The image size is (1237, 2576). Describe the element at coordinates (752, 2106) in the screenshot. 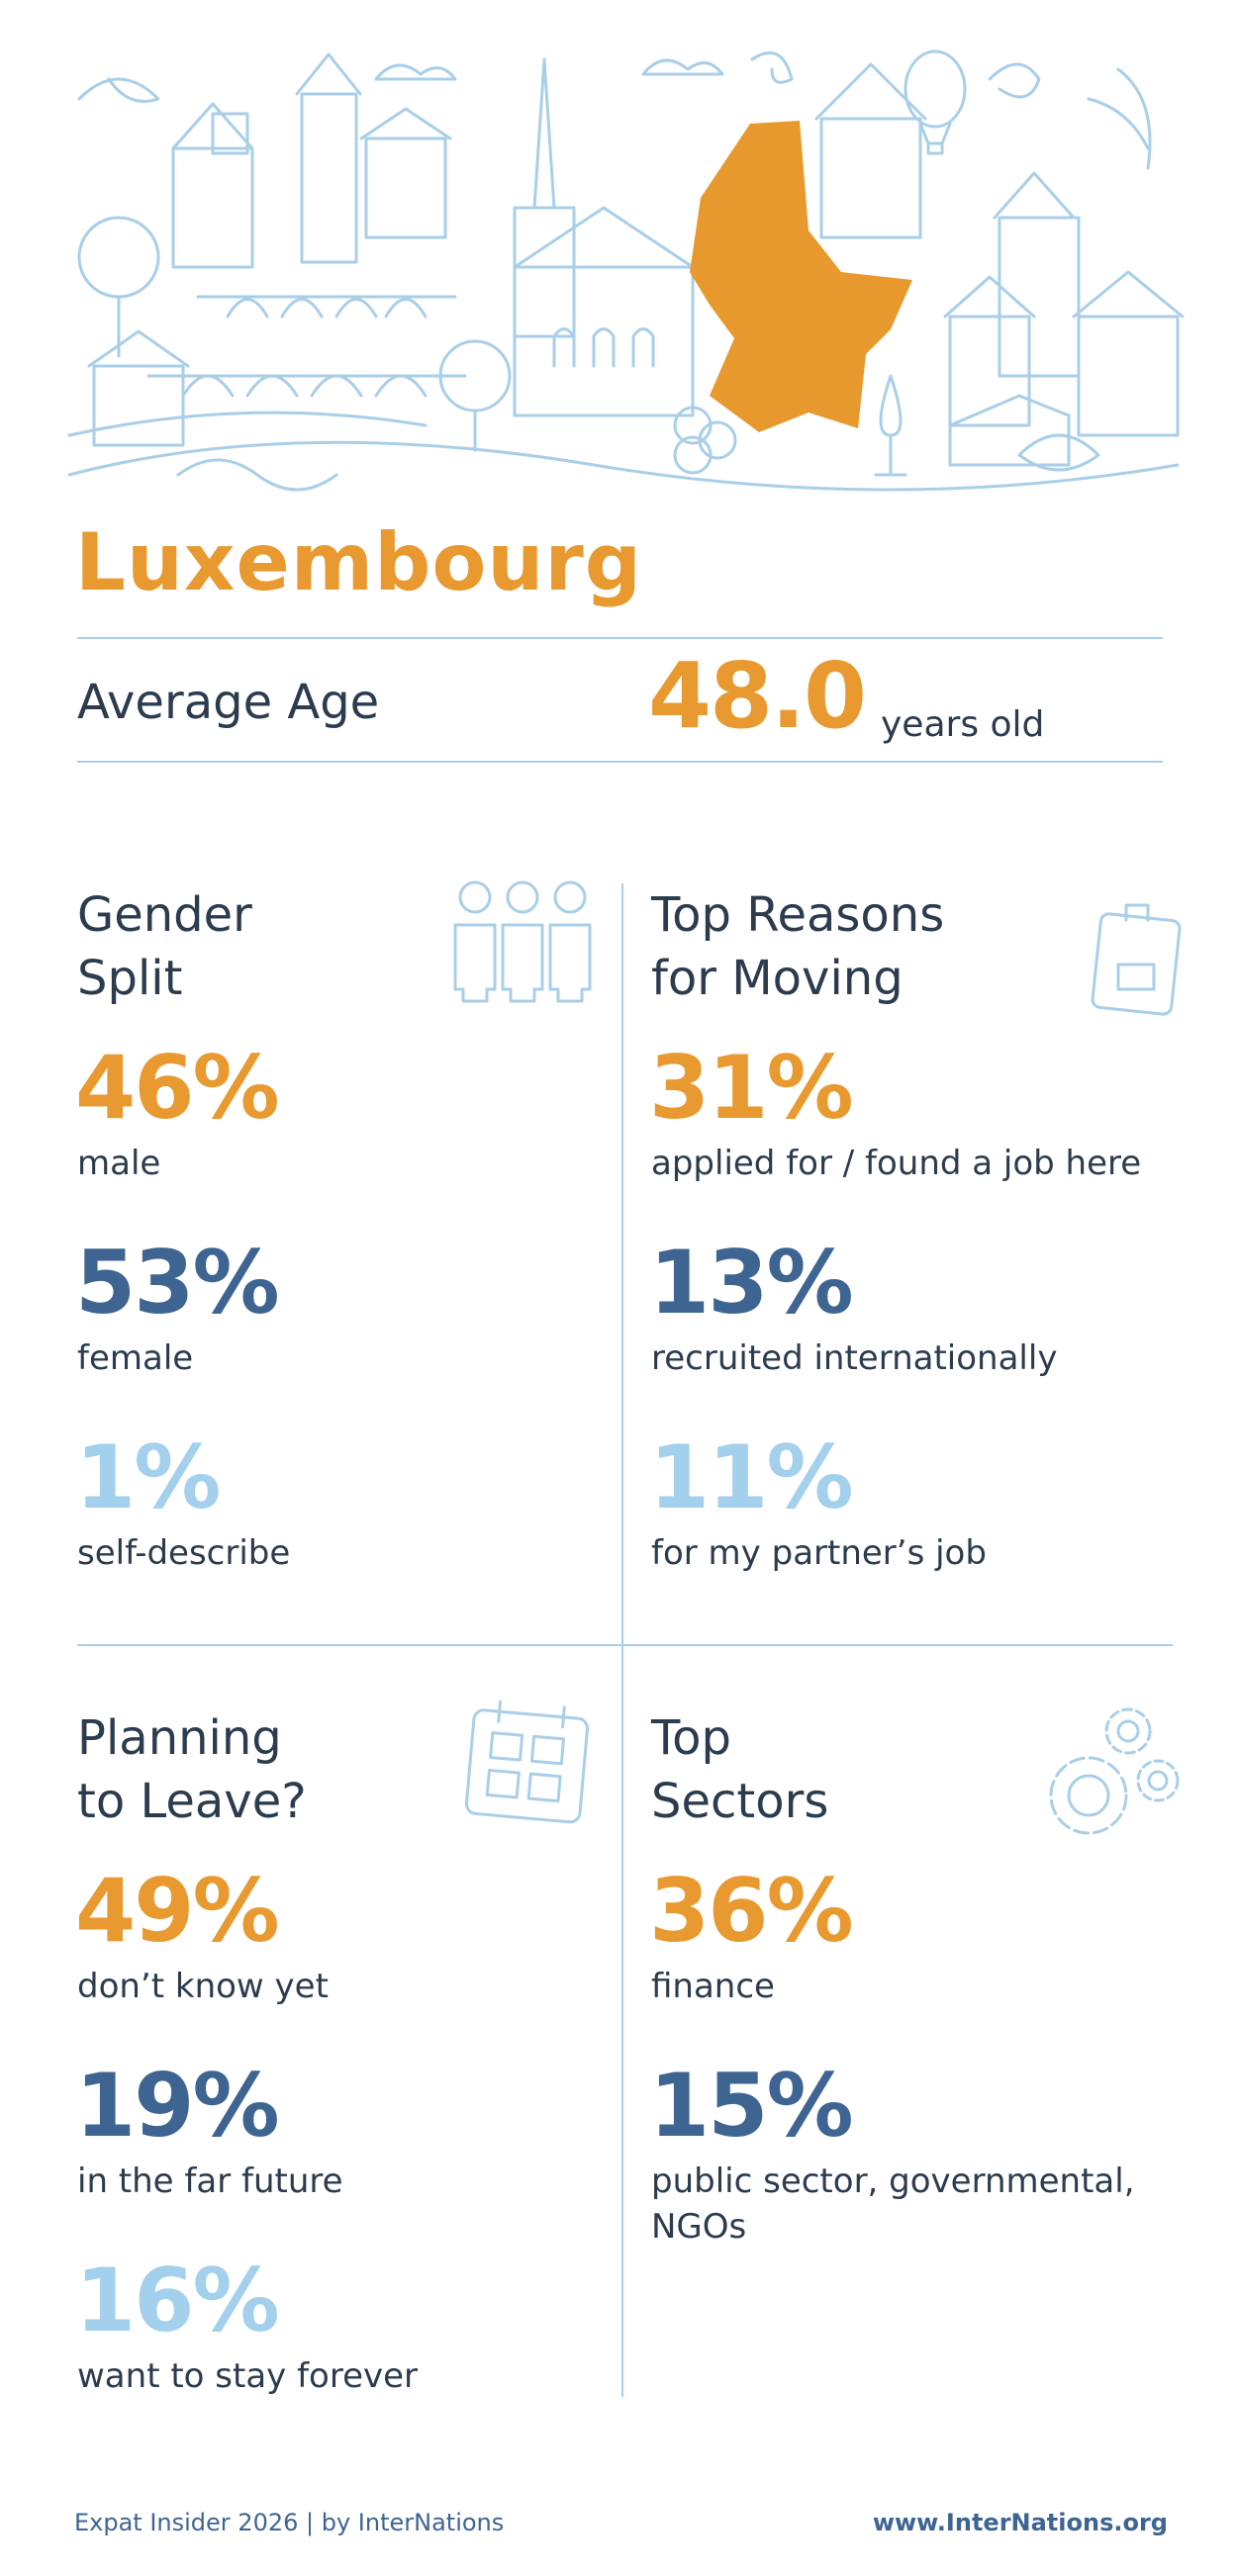

I see `stat-value: 15%` at that location.